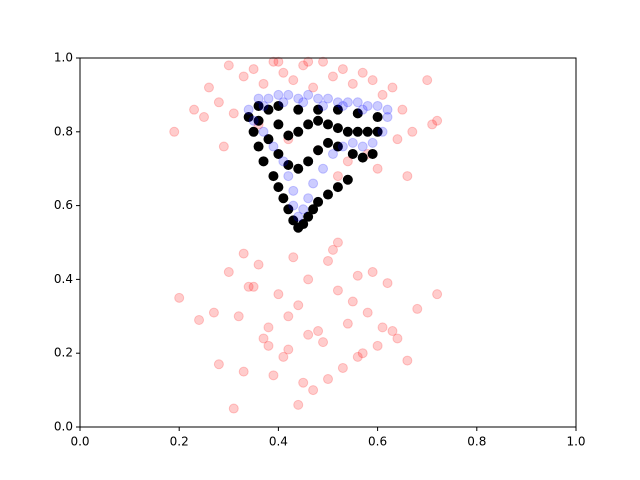  Describe the element at coordinates (79, 442) in the screenshot. I see `x-tick-label: 0.0` at that location.